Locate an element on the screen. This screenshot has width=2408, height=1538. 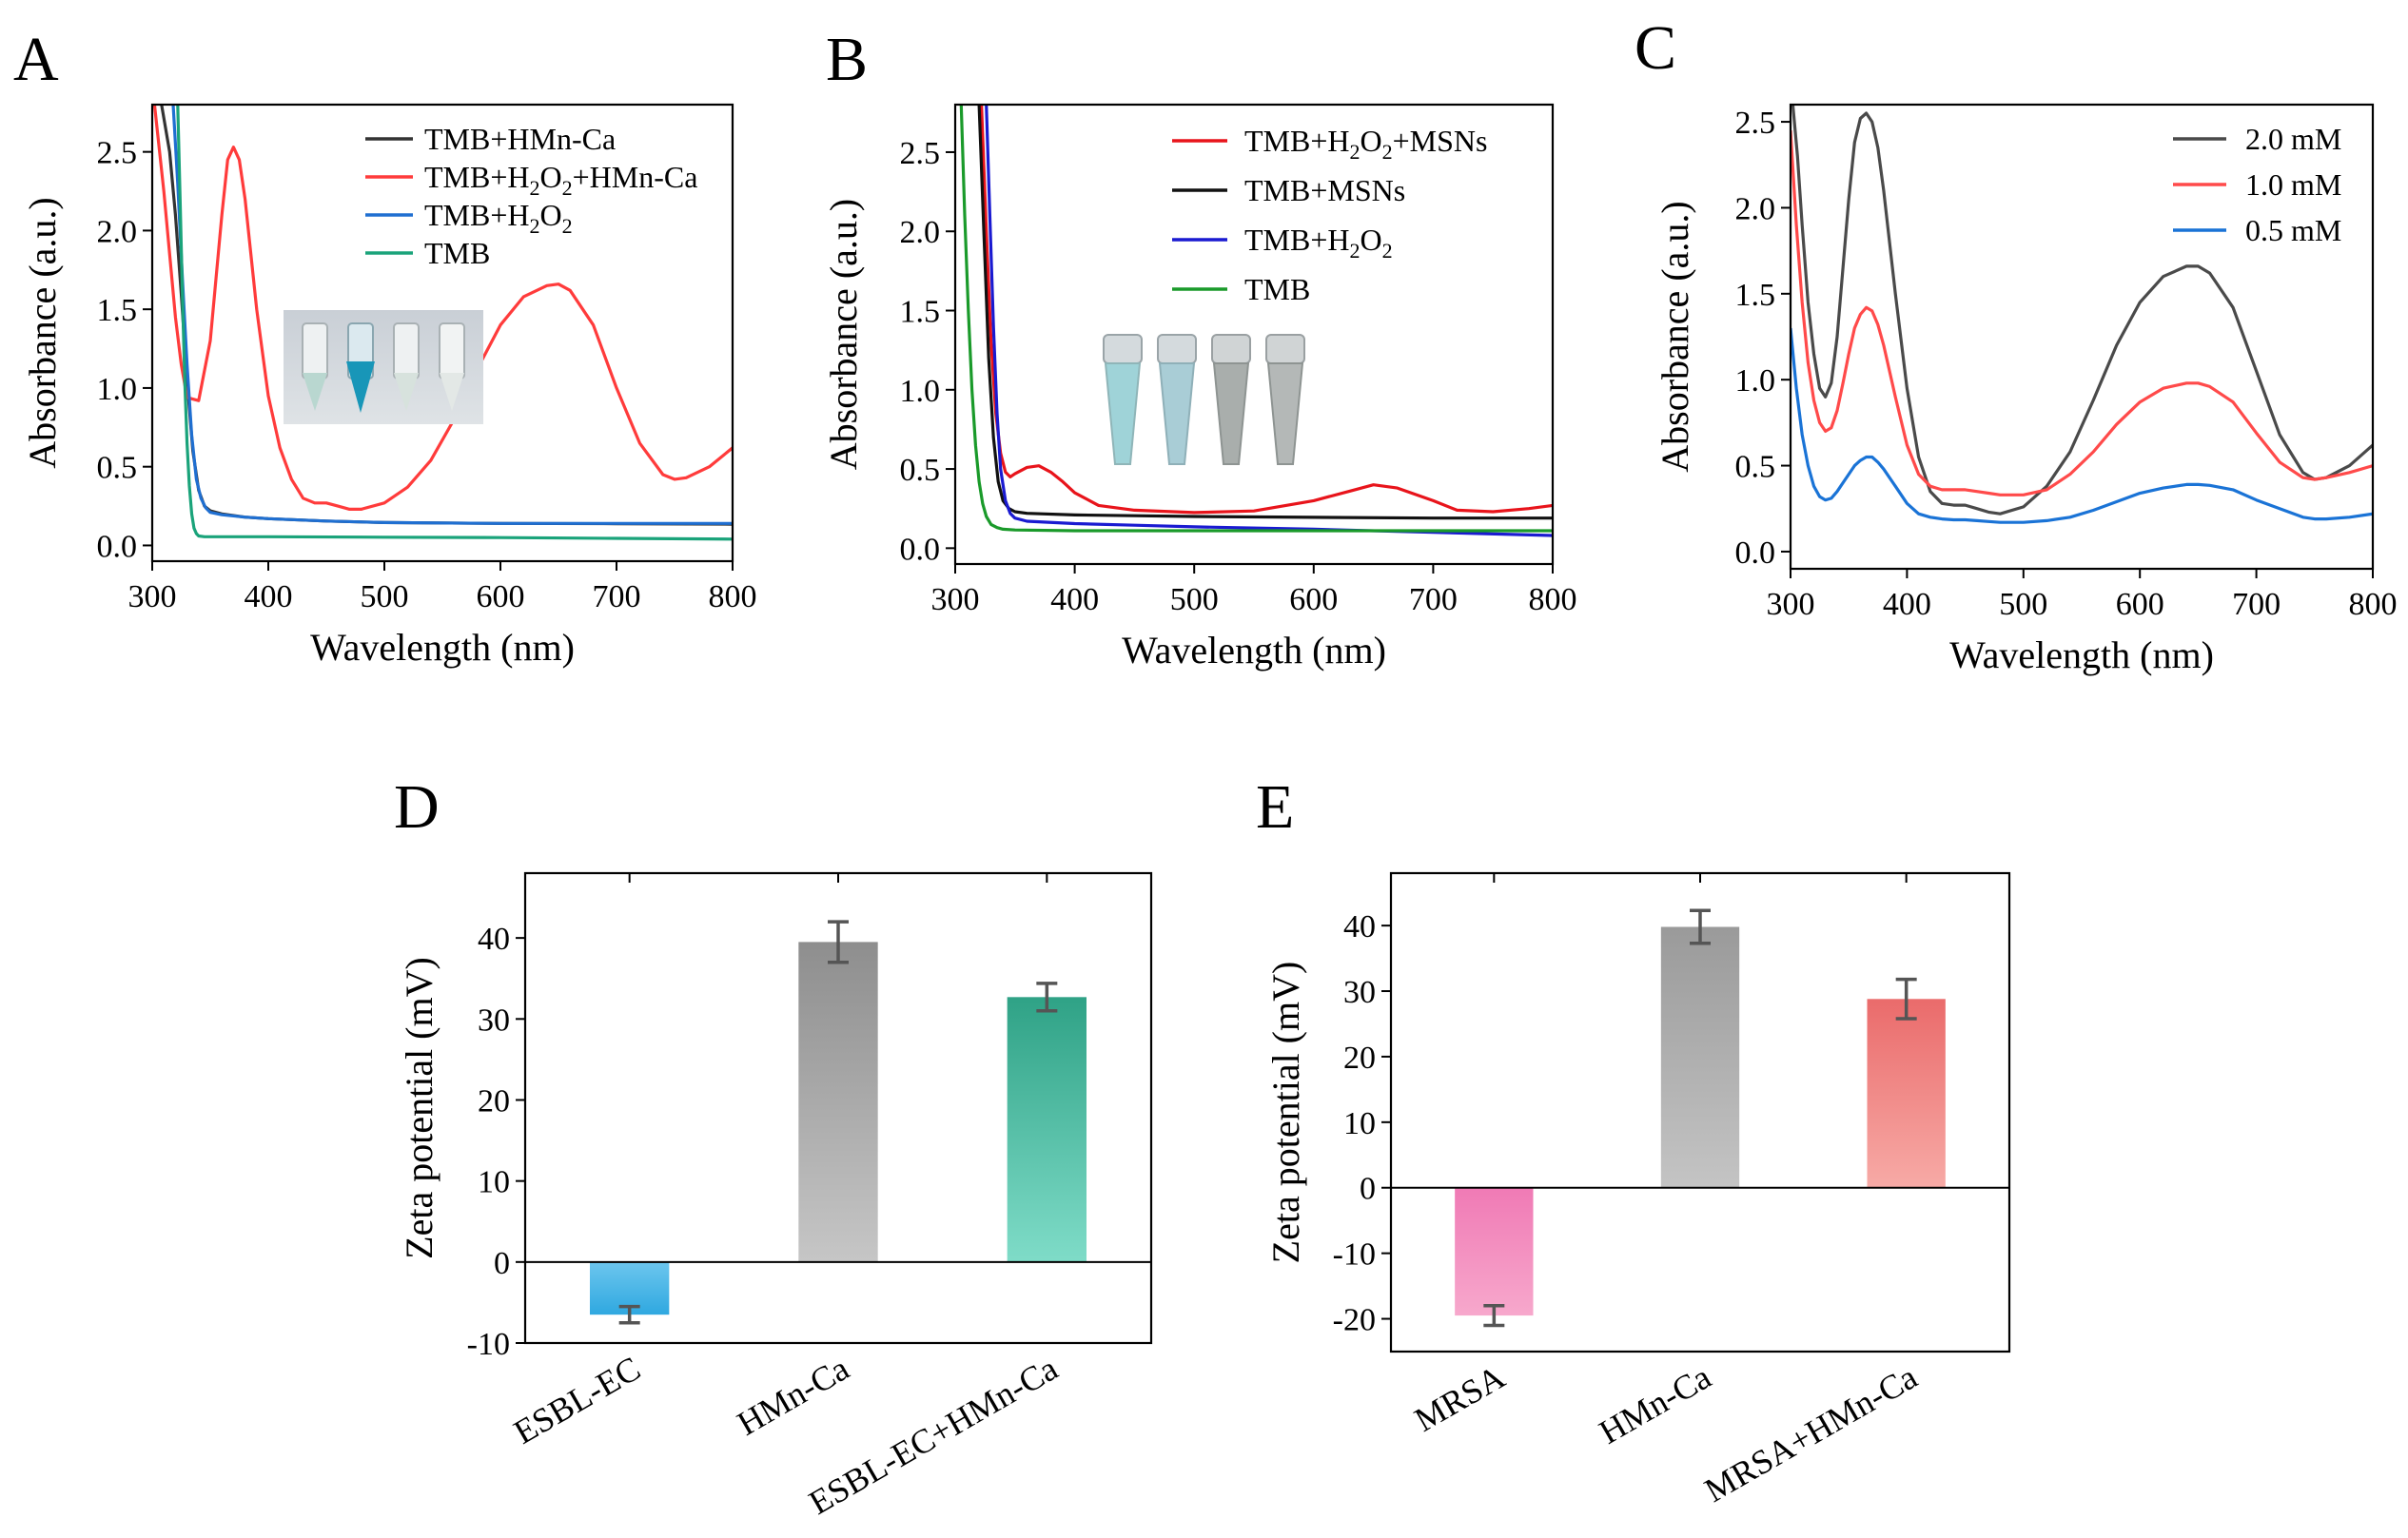
y-tick-label: -20 is located at coordinates (1354, 1320).